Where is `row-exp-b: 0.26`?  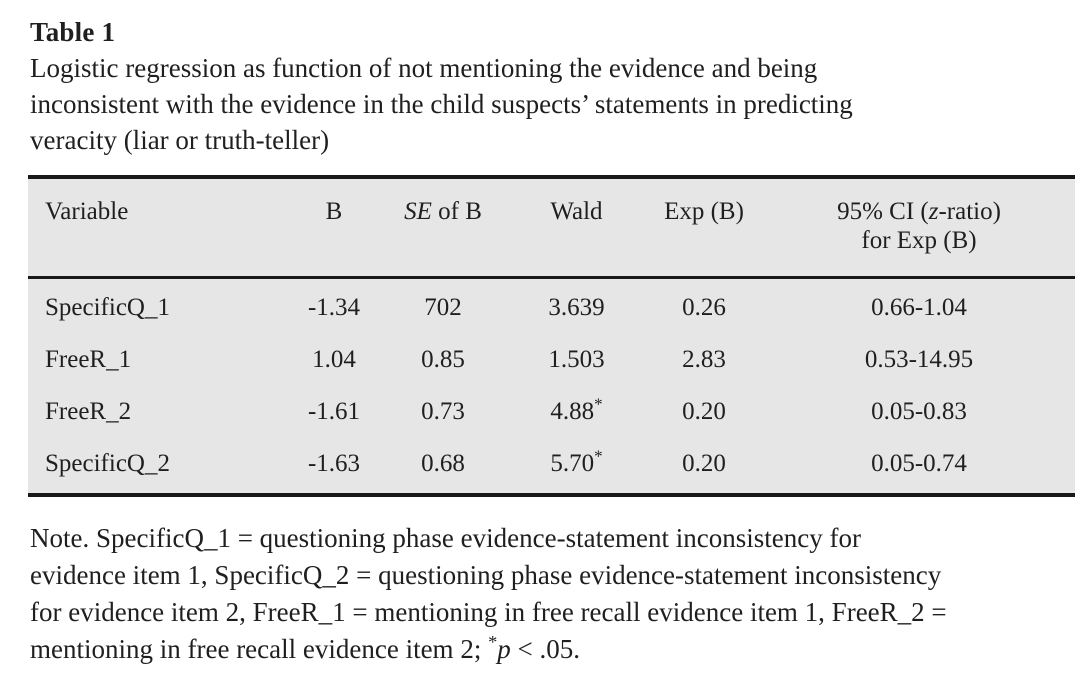
row-exp-b: 0.26 is located at coordinates (704, 307).